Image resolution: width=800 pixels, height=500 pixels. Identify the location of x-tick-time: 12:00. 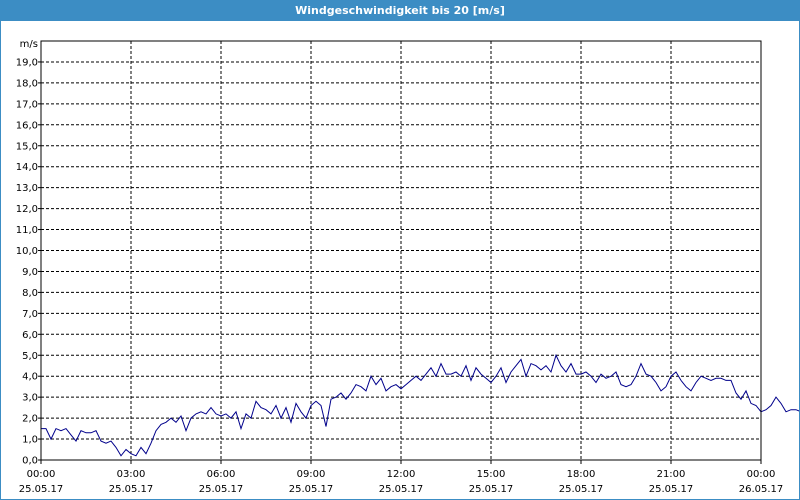
(401, 474).